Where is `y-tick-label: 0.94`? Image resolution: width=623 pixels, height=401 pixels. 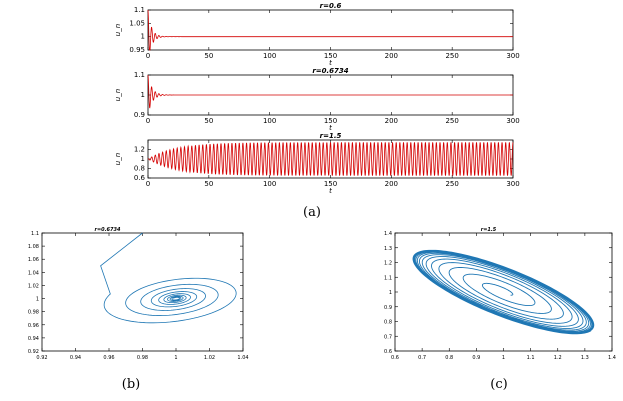 y-tick-label: 0.94 is located at coordinates (33, 339).